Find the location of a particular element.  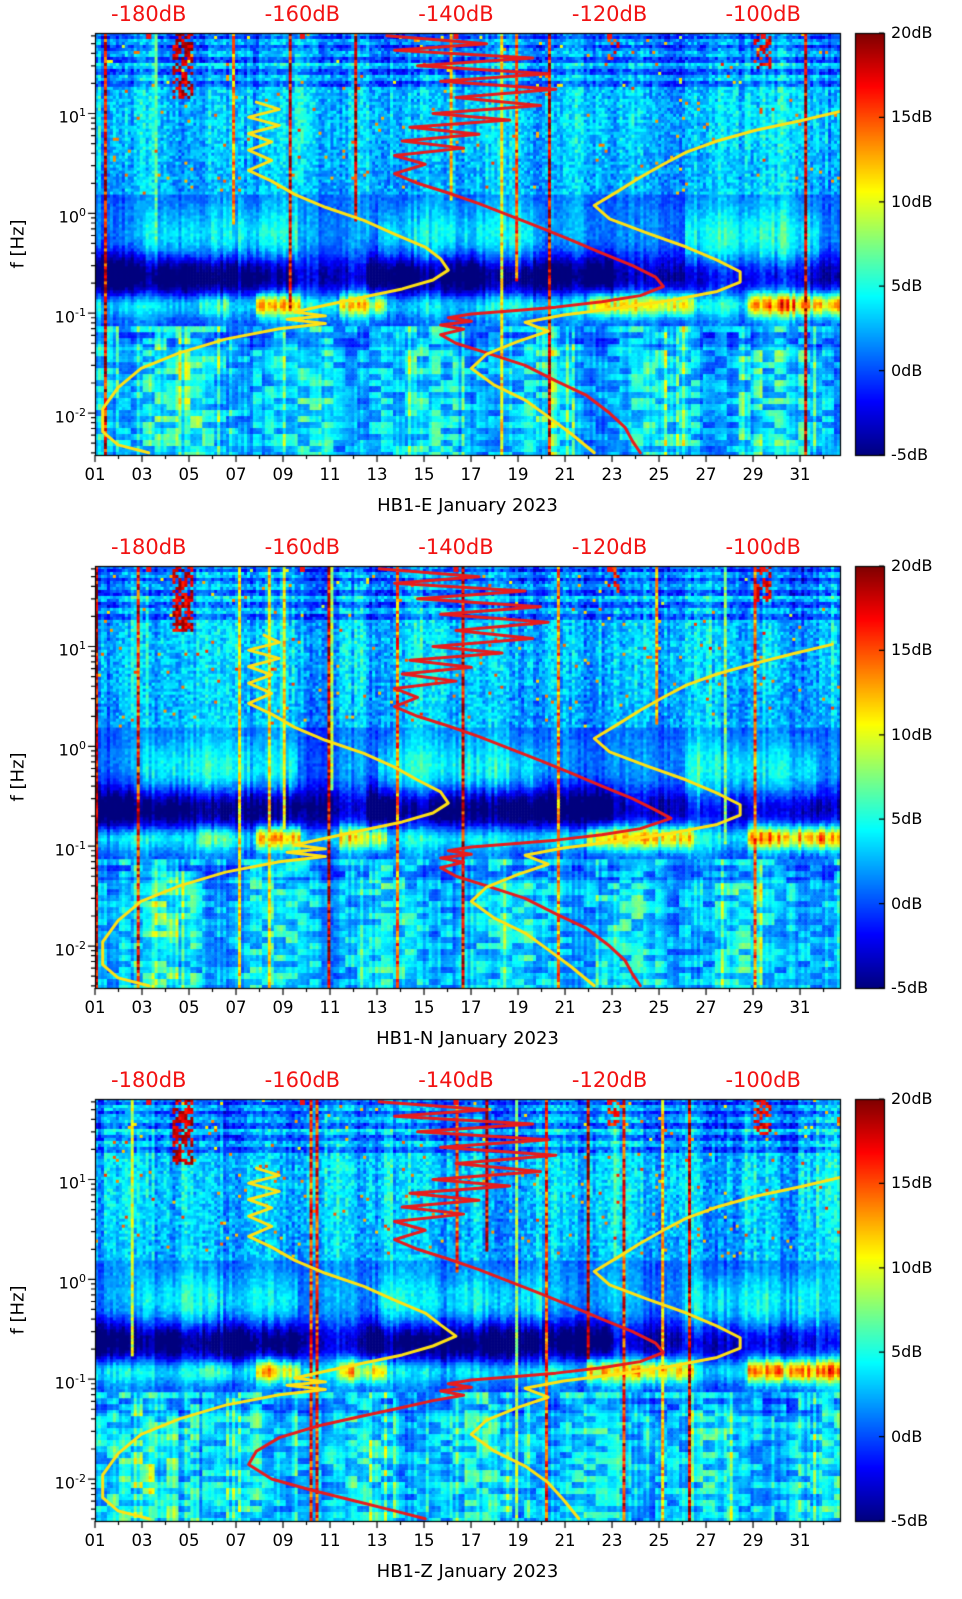

panel-title: HB1-E January 2023 is located at coordinates (467, 505).